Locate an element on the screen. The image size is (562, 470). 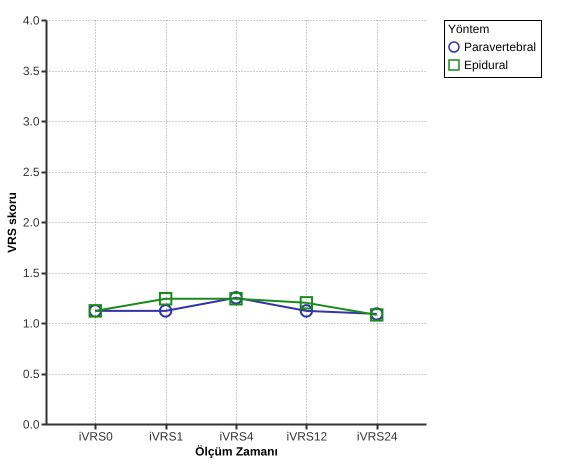
y-tick-label: 0.5 is located at coordinates (31, 374).